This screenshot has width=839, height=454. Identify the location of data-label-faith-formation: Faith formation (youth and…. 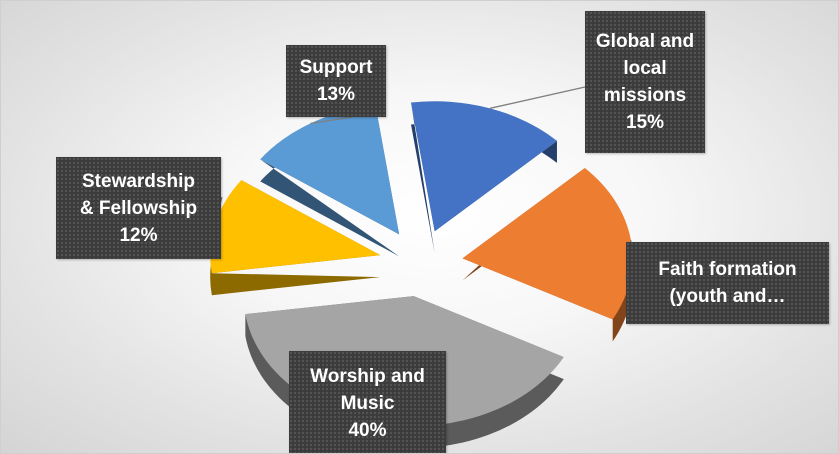
(727, 283).